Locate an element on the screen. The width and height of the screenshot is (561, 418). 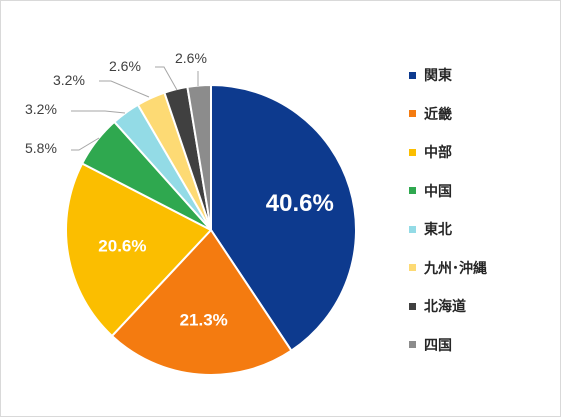
legend-label: 北海道 is located at coordinates (445, 307).